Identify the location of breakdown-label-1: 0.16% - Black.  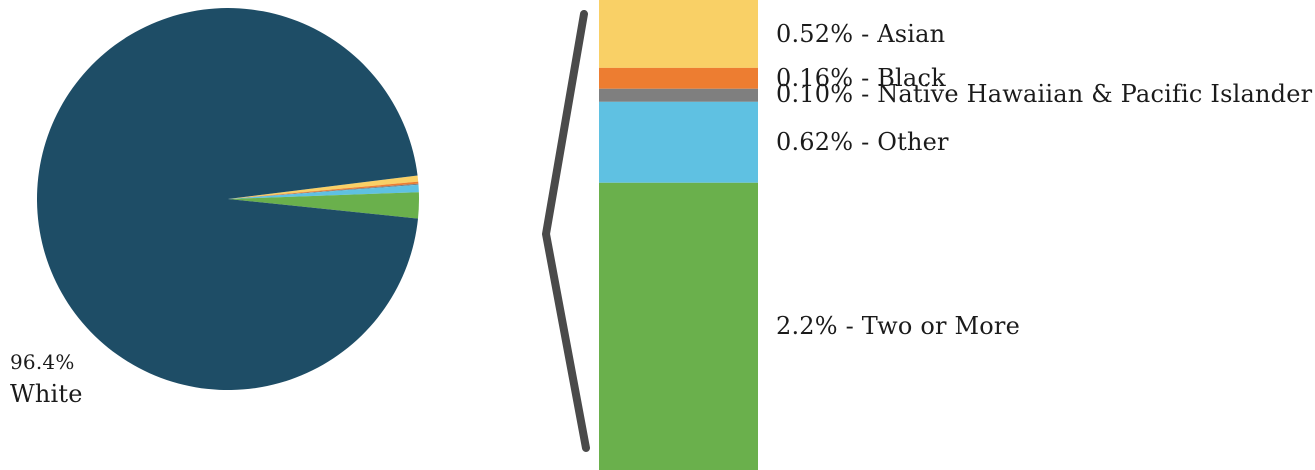
(861, 78).